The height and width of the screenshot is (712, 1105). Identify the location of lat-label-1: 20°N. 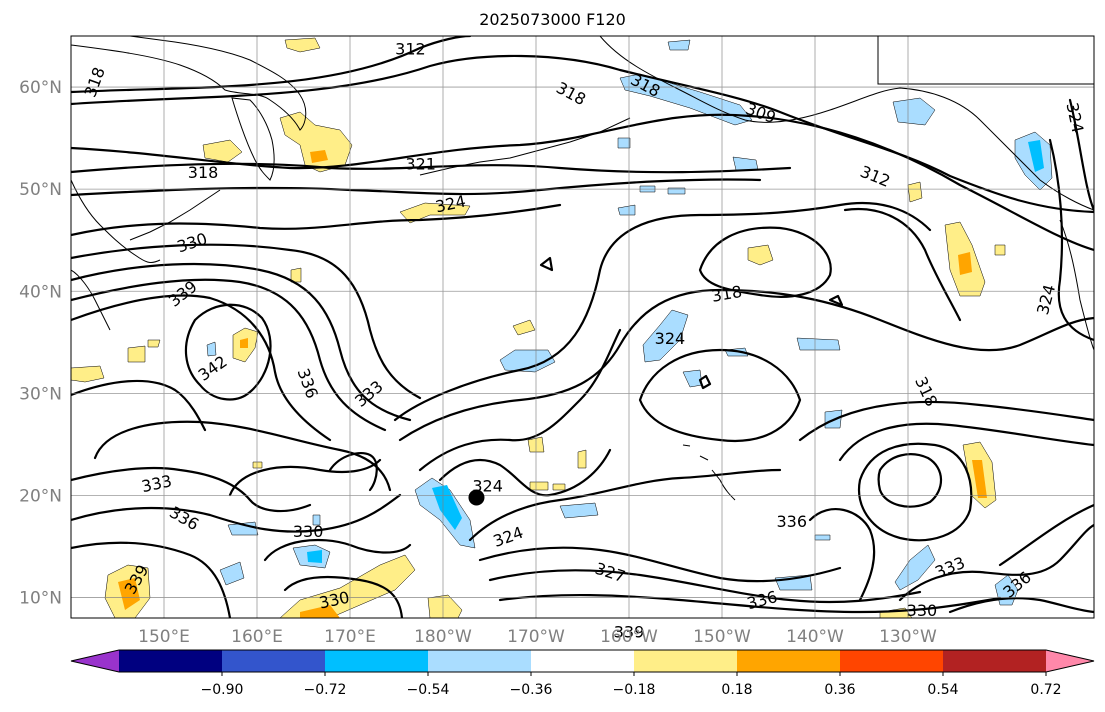
(40, 496).